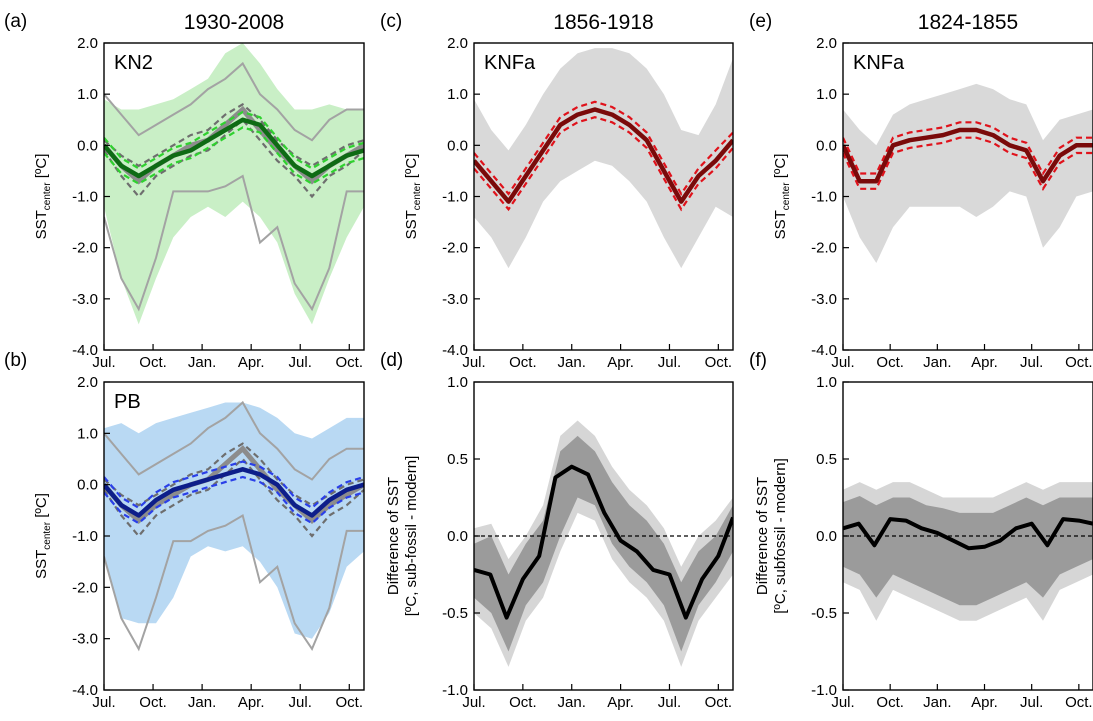 This screenshot has height=721, width=1093. What do you see at coordinates (758, 360) in the screenshot?
I see `panel-label: (f)` at bounding box center [758, 360].